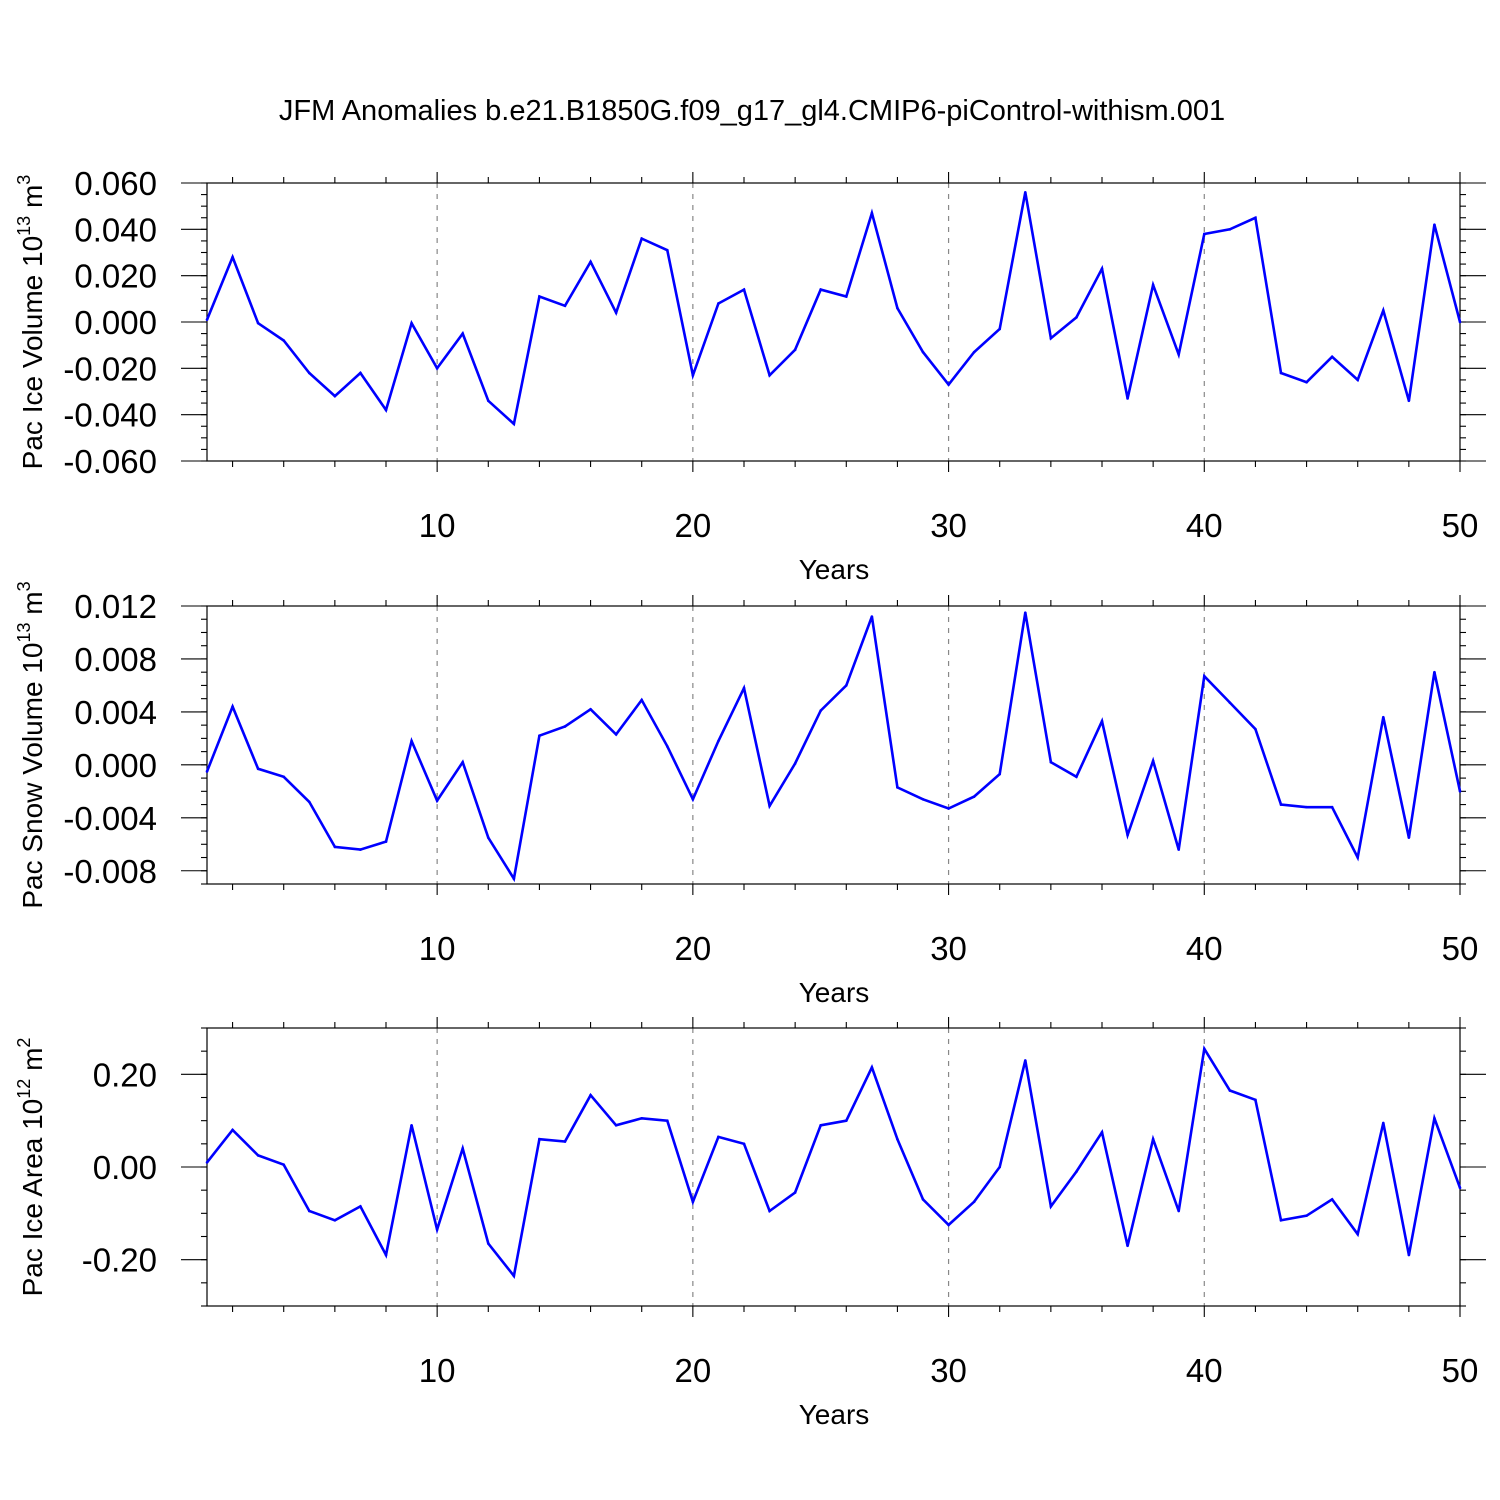 Image resolution: width=1500 pixels, height=1500 pixels. Describe the element at coordinates (110, 461) in the screenshot. I see `y-tick-label: -0.060` at that location.